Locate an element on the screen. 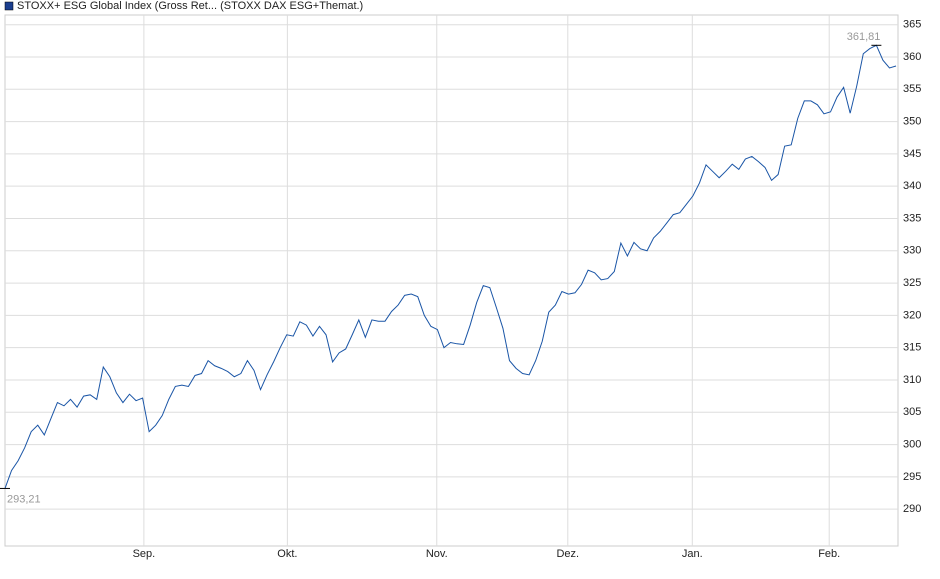 The width and height of the screenshot is (940, 579). y-tick-label: 305 is located at coordinates (912, 412).